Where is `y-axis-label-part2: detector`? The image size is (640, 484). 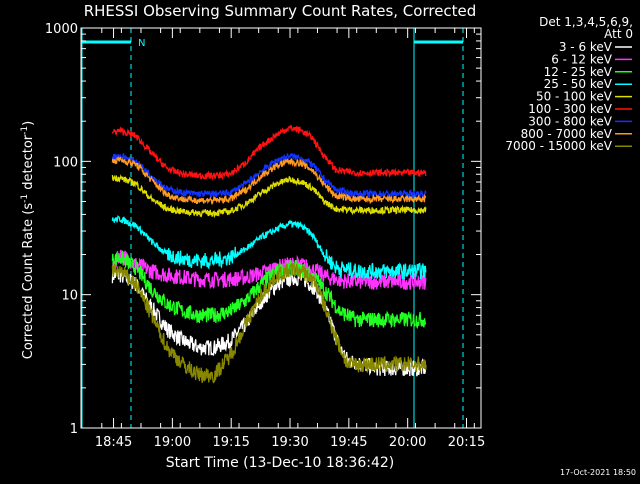
y-axis-label-part2: detector is located at coordinates (28, 164).